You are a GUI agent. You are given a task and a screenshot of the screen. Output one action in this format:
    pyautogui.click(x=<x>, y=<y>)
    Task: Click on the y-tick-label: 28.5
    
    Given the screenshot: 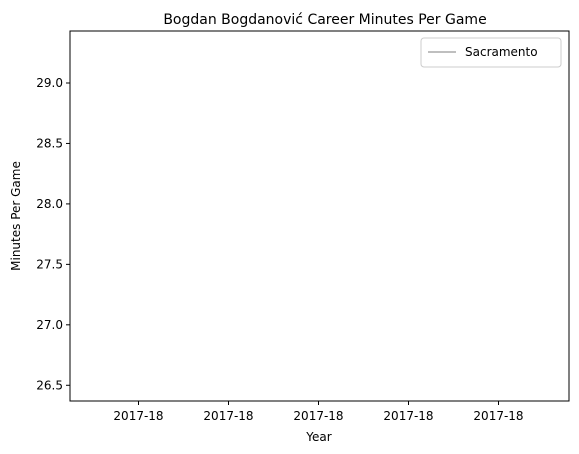 What is the action you would take?
    pyautogui.click(x=49, y=143)
    